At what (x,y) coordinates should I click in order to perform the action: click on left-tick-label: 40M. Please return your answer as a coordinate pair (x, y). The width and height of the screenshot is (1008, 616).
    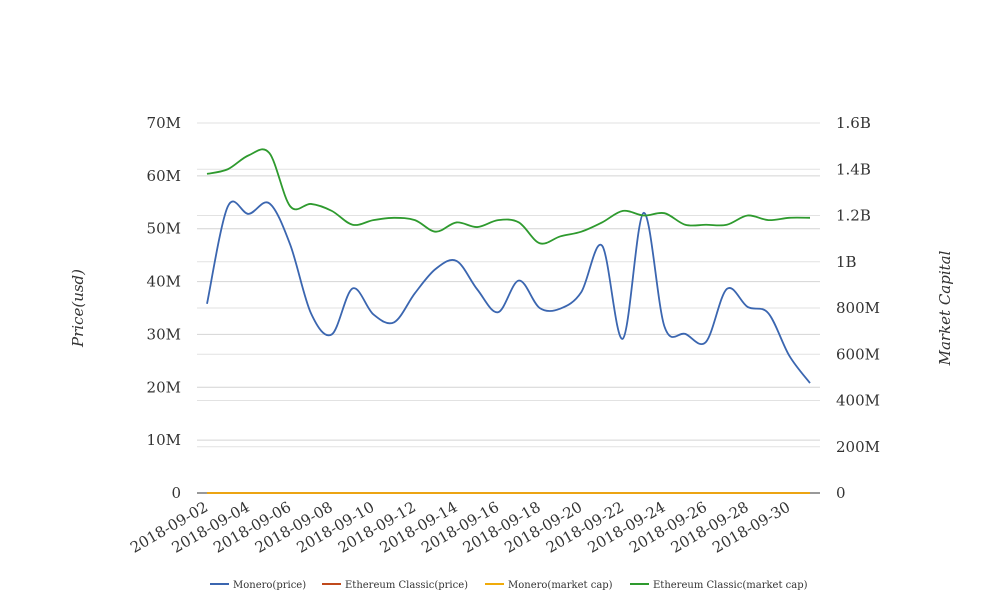
    Looking at the image, I should click on (164, 282).